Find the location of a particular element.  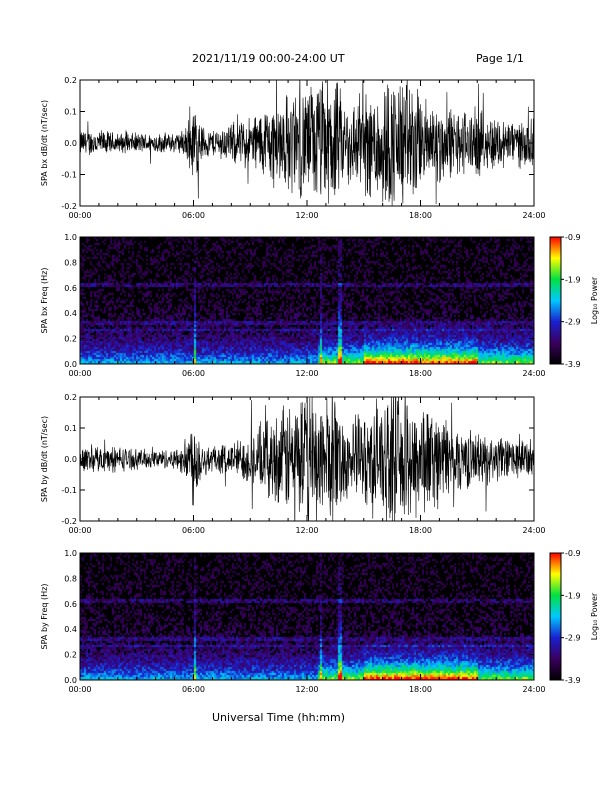

x-axis-title: Universal Time (hh:mm) is located at coordinates (278, 717).